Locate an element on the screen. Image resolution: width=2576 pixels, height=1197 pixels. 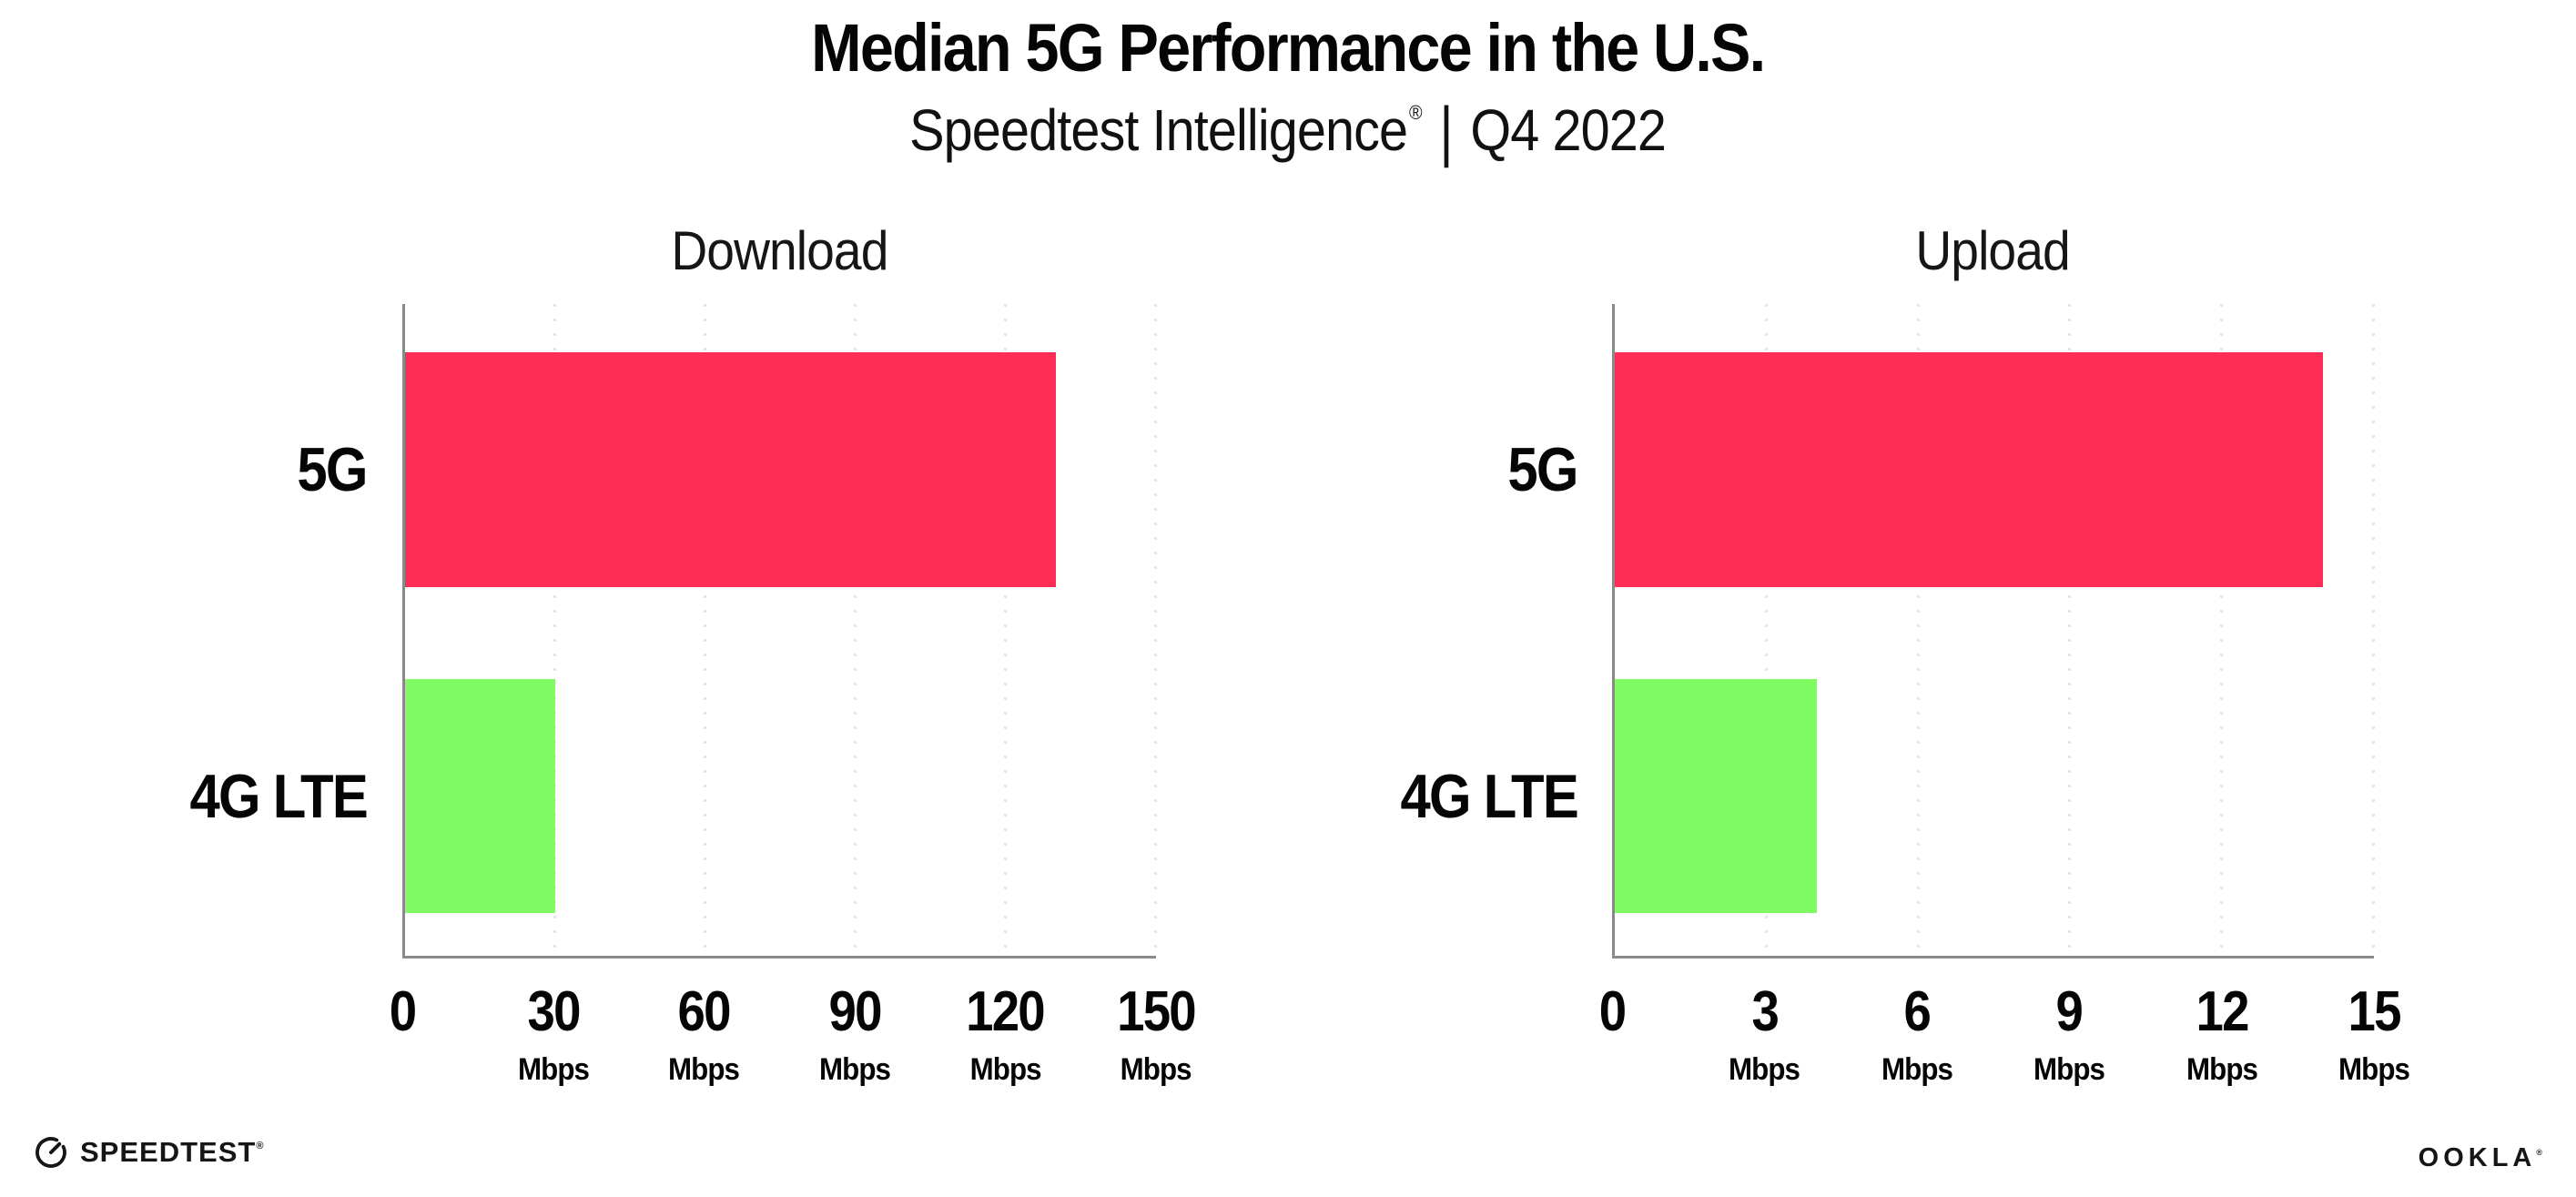
x-tick: 120 Mbps is located at coordinates (1005, 1033).